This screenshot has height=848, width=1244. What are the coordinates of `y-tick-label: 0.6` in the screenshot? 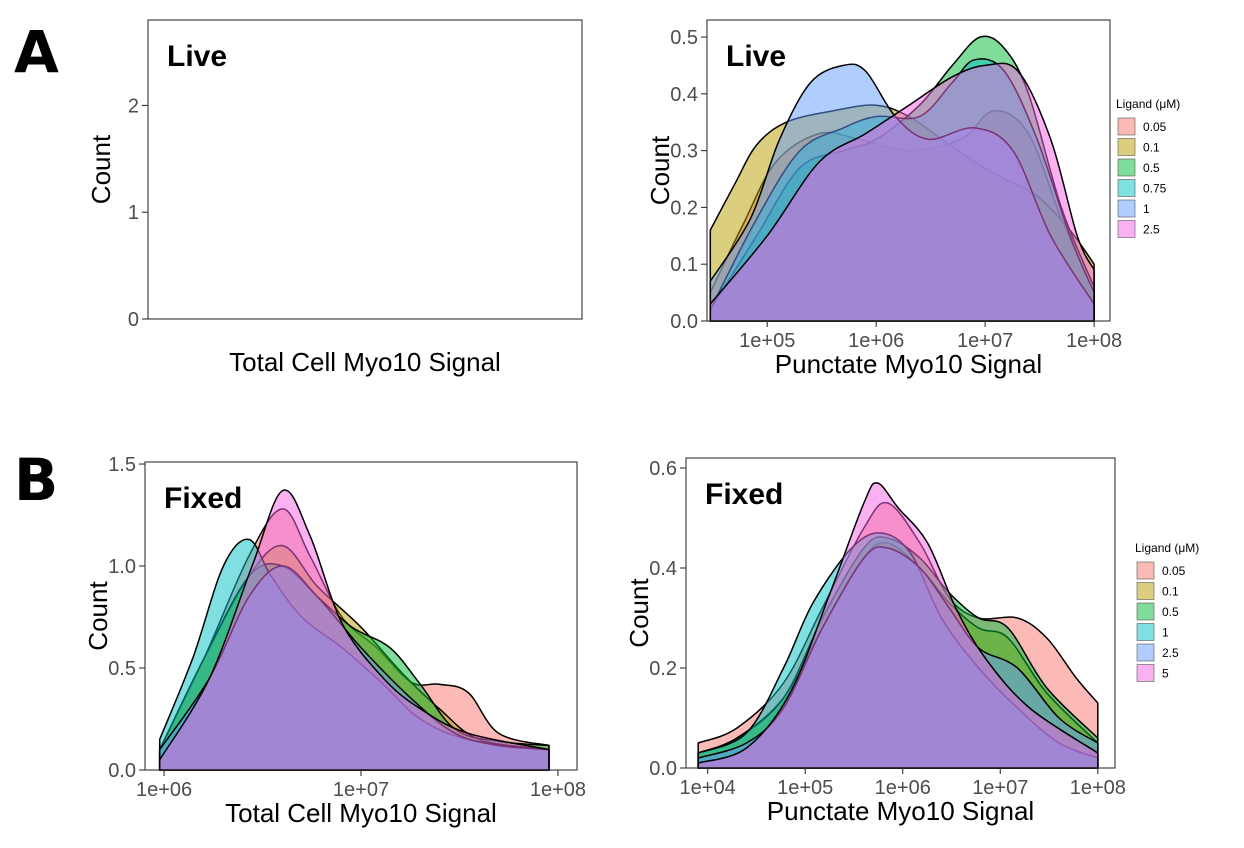 It's located at (663, 469).